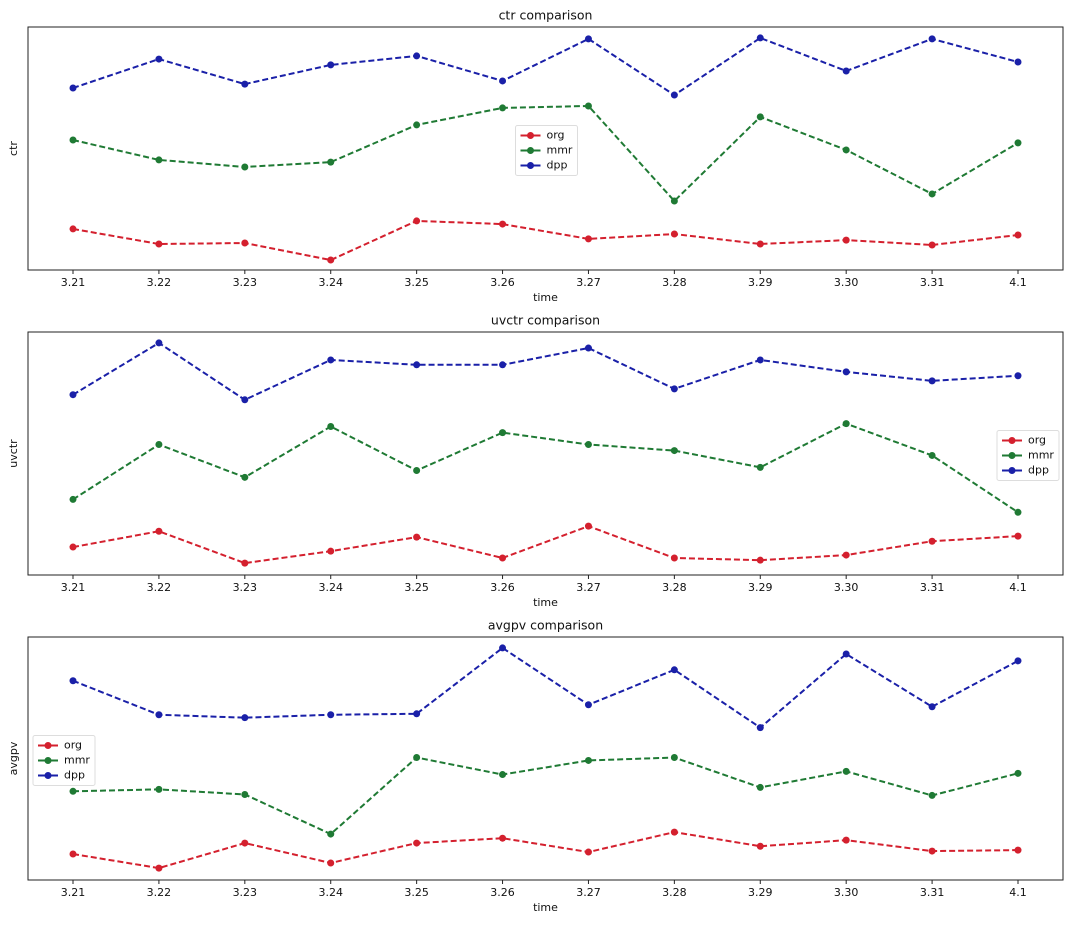 This screenshot has height=926, width=1080. Describe the element at coordinates (846, 892) in the screenshot. I see `x-tick-label: 3.30` at that location.